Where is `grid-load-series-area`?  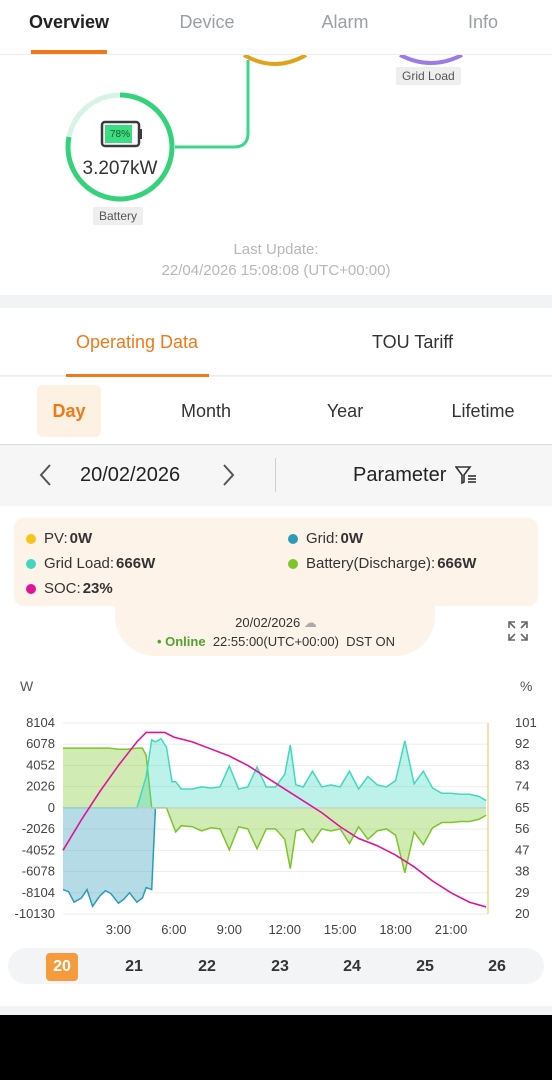
grid-load-series-area is located at coordinates (275, 773).